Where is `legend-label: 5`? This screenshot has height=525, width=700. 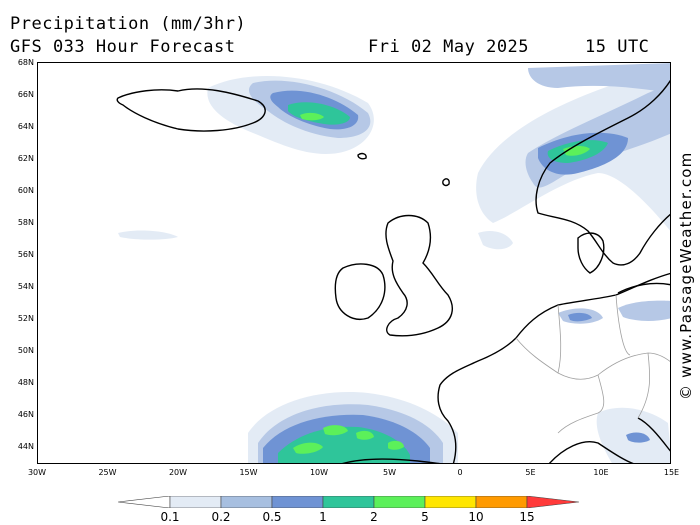 legend-label: 5 is located at coordinates (425, 517).